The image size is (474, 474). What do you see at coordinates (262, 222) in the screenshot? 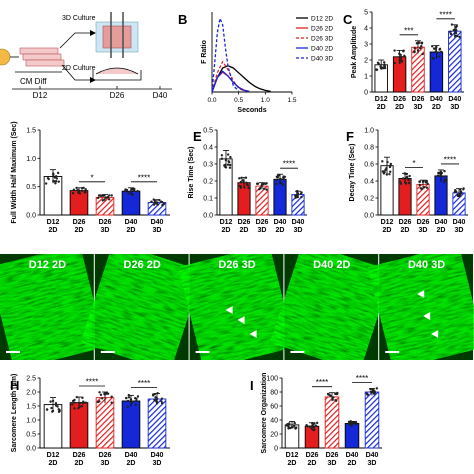
I see `x-tick-label: D26` at bounding box center [262, 222].